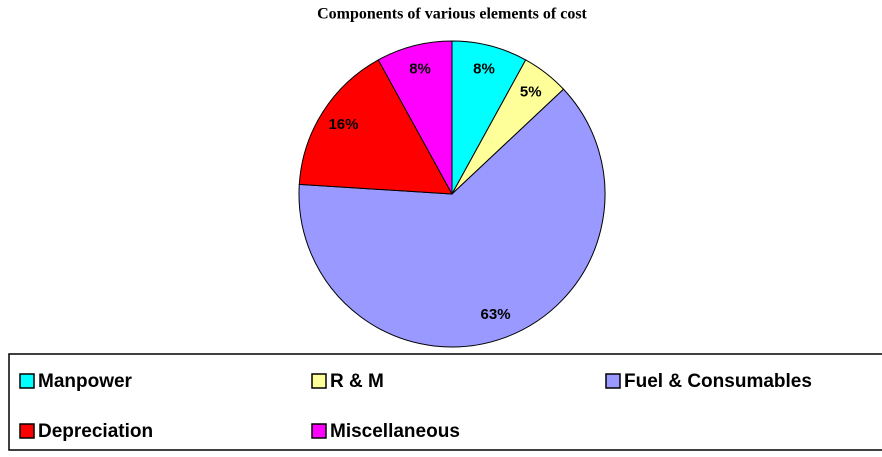 This screenshot has width=882, height=457. What do you see at coordinates (357, 381) in the screenshot?
I see `legend-label: R & M` at bounding box center [357, 381].